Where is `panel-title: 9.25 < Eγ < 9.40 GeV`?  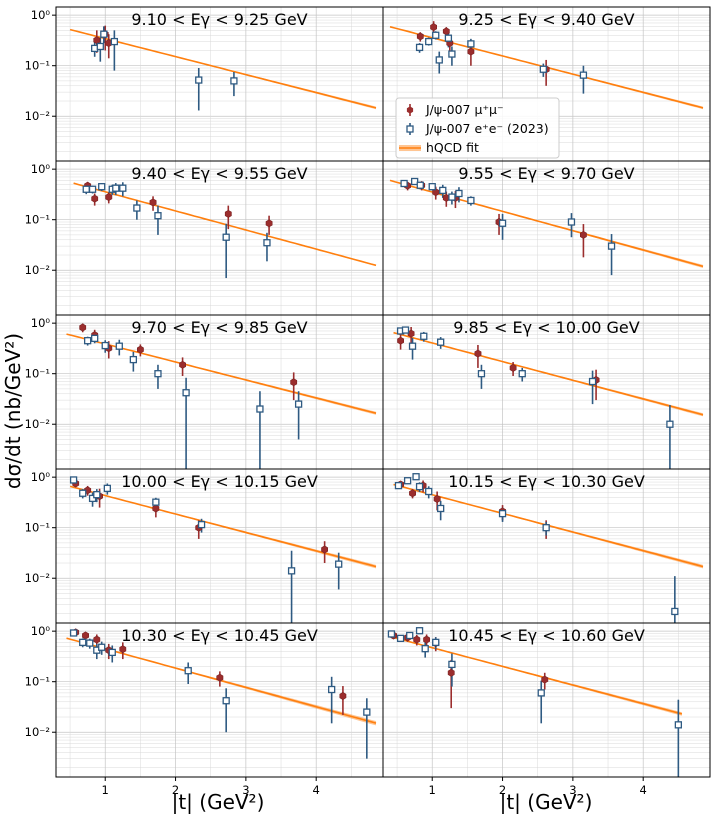 panel-title: 9.25 < Eγ < 9.40 GeV is located at coordinates (546, 19).